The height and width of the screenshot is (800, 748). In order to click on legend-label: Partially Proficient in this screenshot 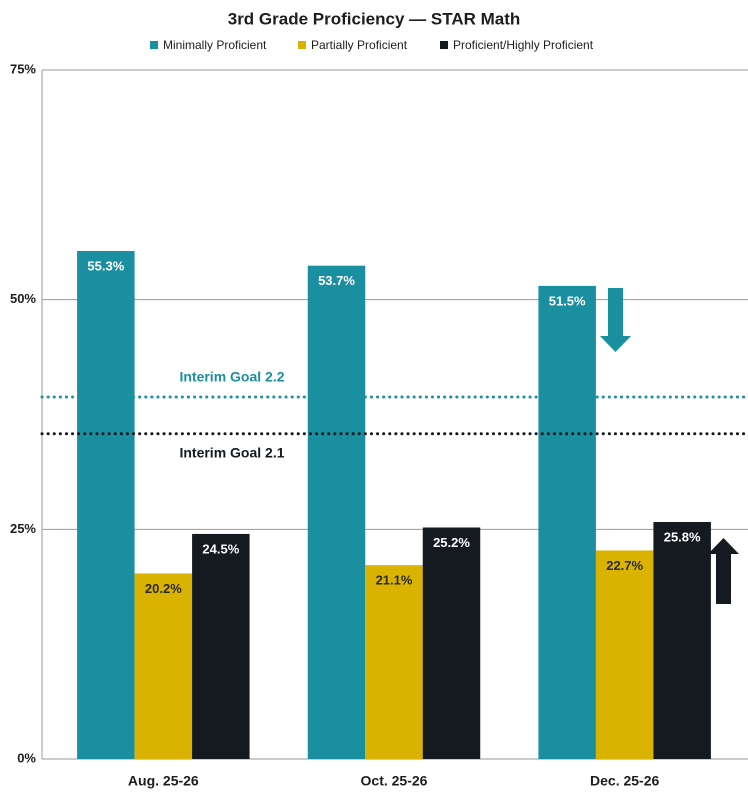, I will do `click(359, 45)`.